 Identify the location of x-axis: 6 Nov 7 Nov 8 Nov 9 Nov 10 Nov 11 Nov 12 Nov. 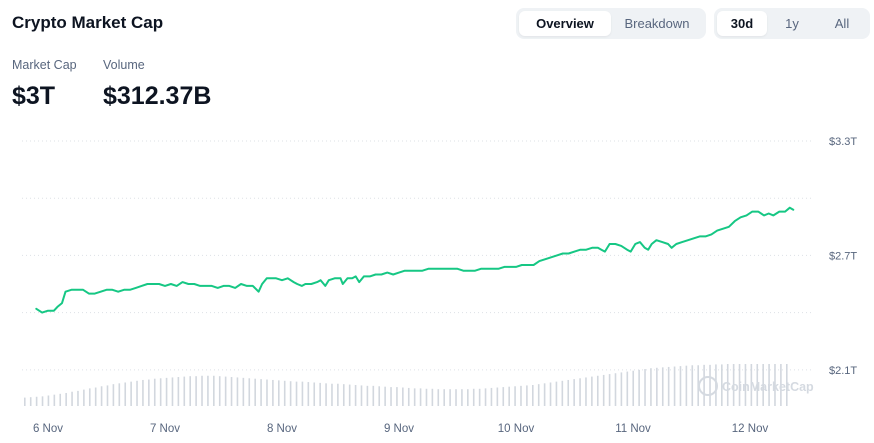
(400, 429).